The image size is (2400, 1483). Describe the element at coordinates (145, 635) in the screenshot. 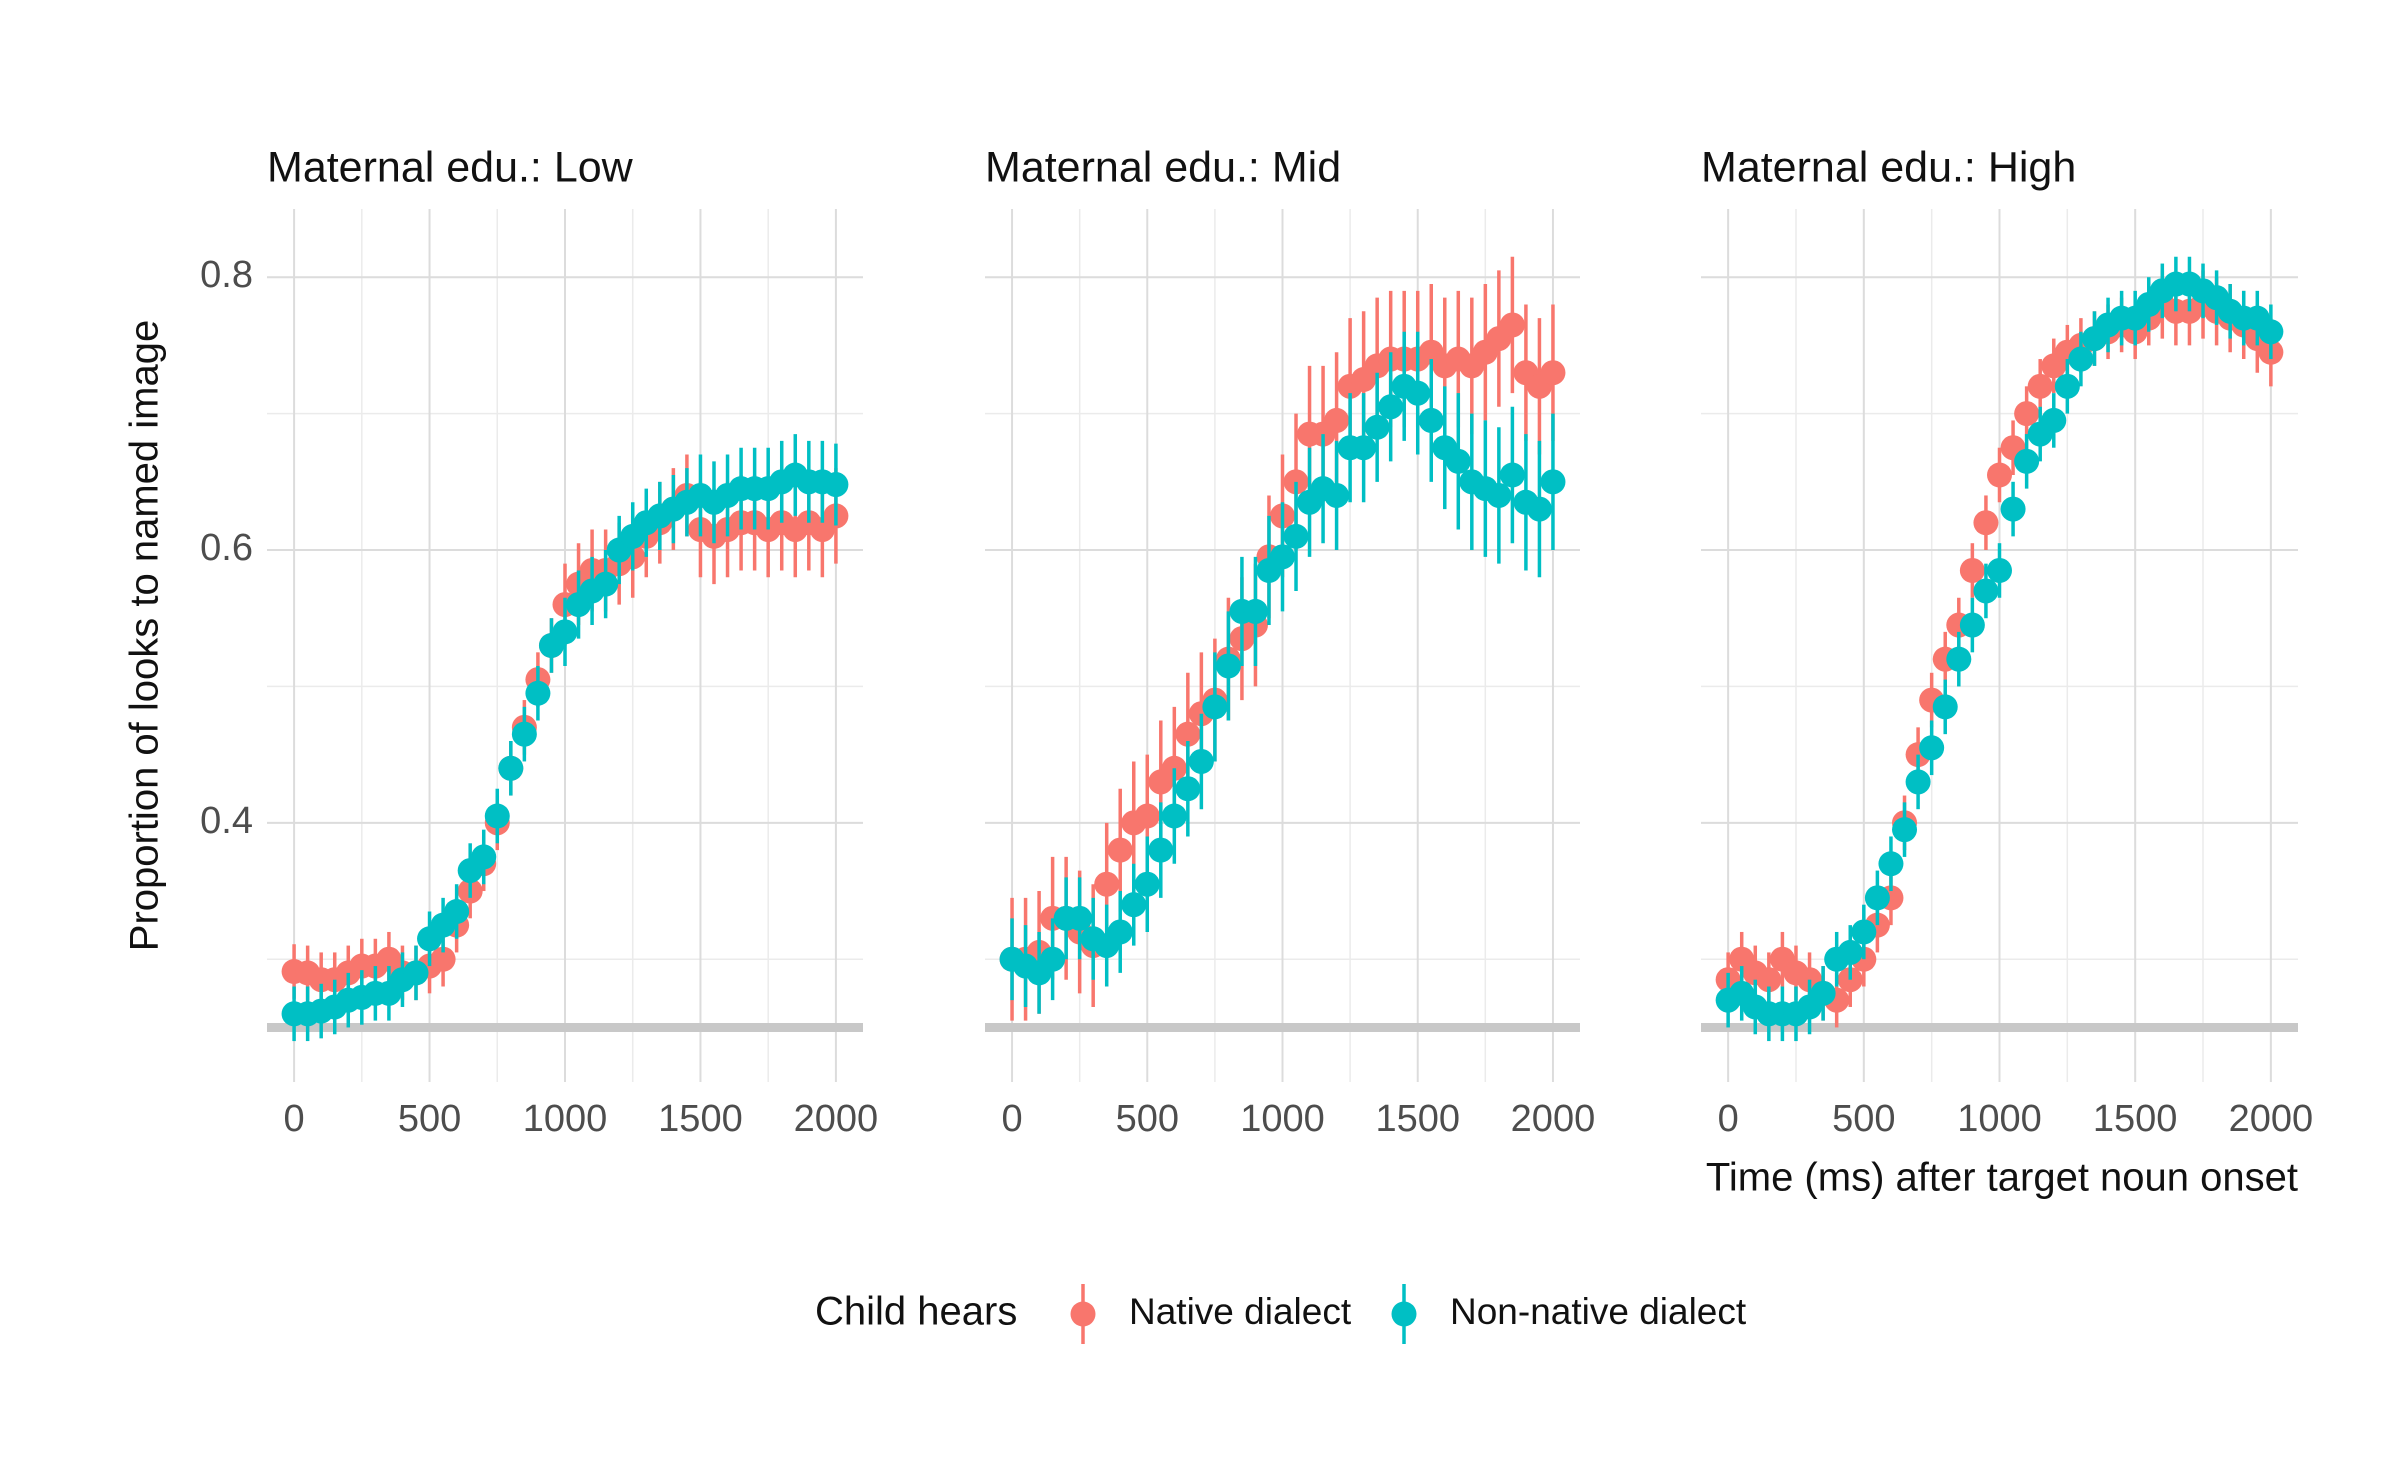

I see `y-axis-label: Proportion of looks to named image` at that location.